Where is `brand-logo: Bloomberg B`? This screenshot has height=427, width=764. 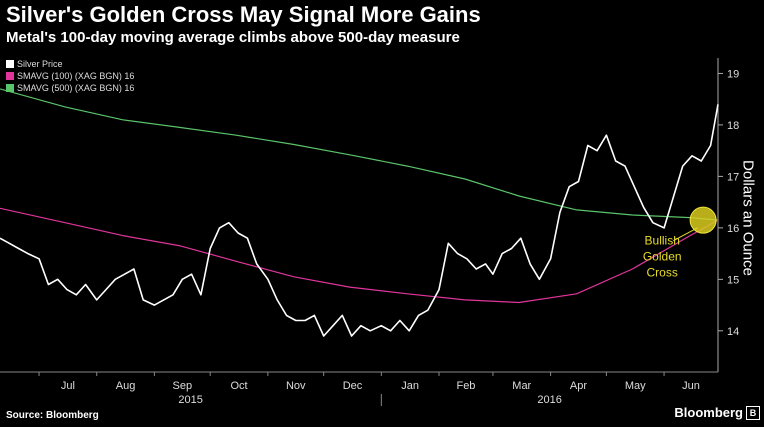
brand-logo: Bloomberg B is located at coordinates (717, 412).